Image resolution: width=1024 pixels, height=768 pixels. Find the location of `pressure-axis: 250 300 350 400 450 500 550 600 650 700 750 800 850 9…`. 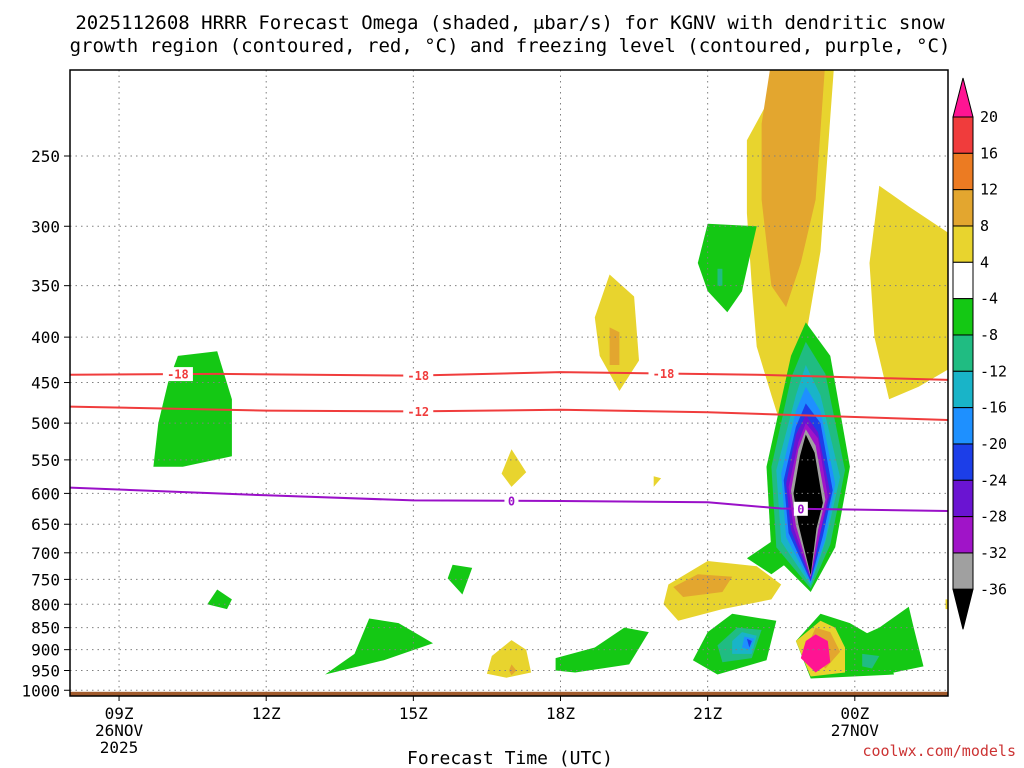

pressure-axis: 250 300 350 400 450 500 550 600 650 700 750 800 850 9… is located at coordinates (45, 423).